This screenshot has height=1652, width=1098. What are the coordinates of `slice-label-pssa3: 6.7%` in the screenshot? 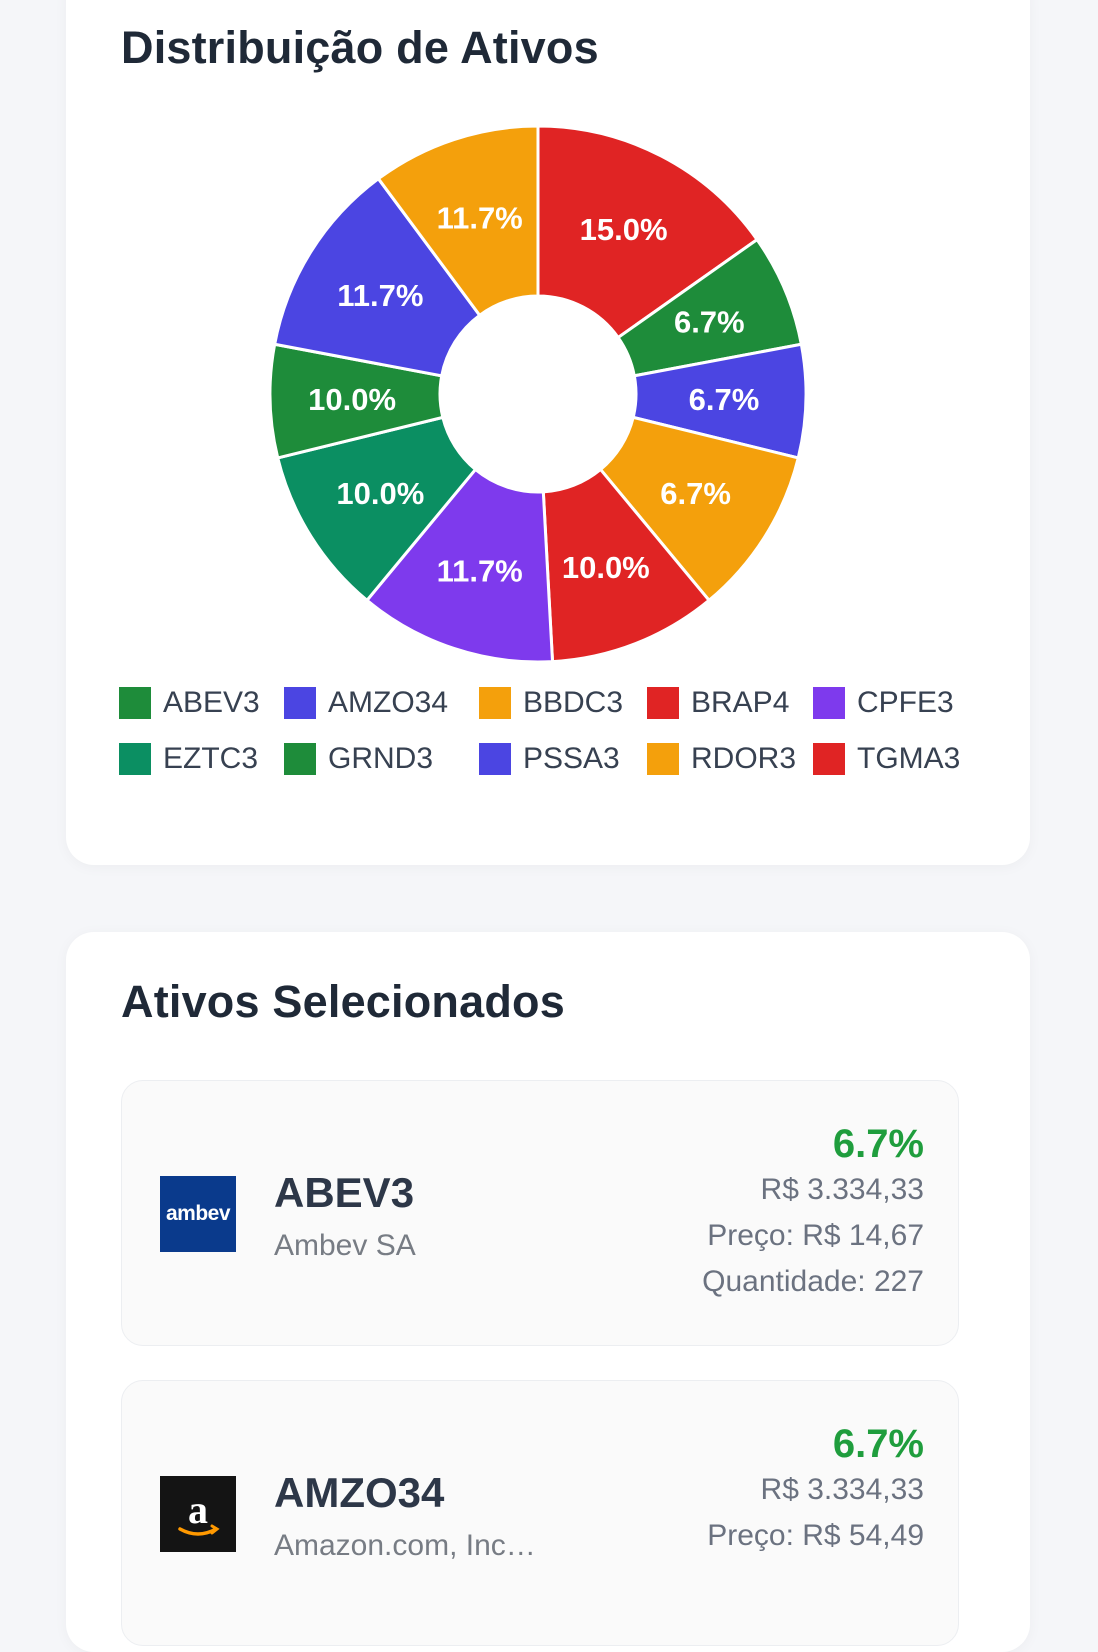 It's located at (724, 399).